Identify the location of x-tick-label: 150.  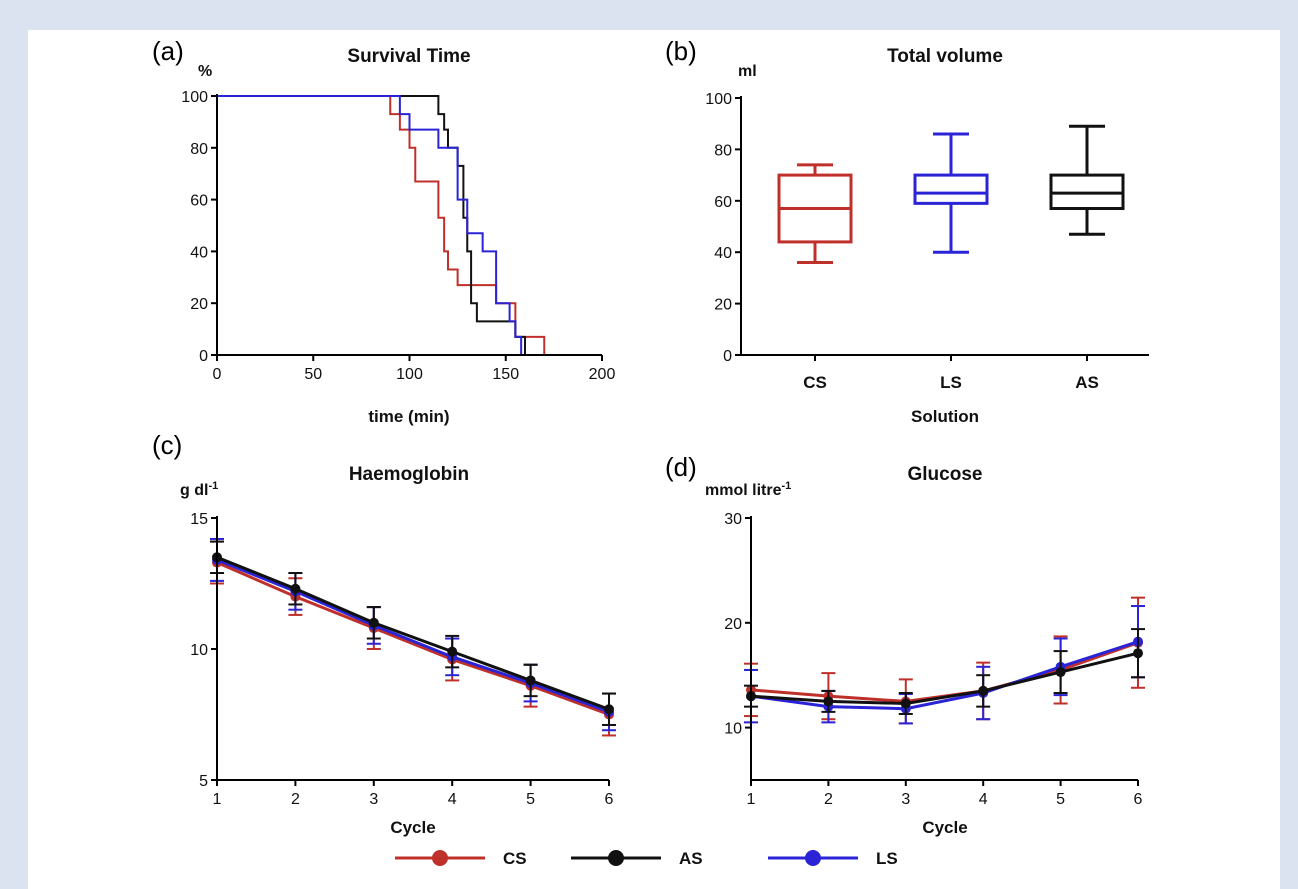
(505, 374).